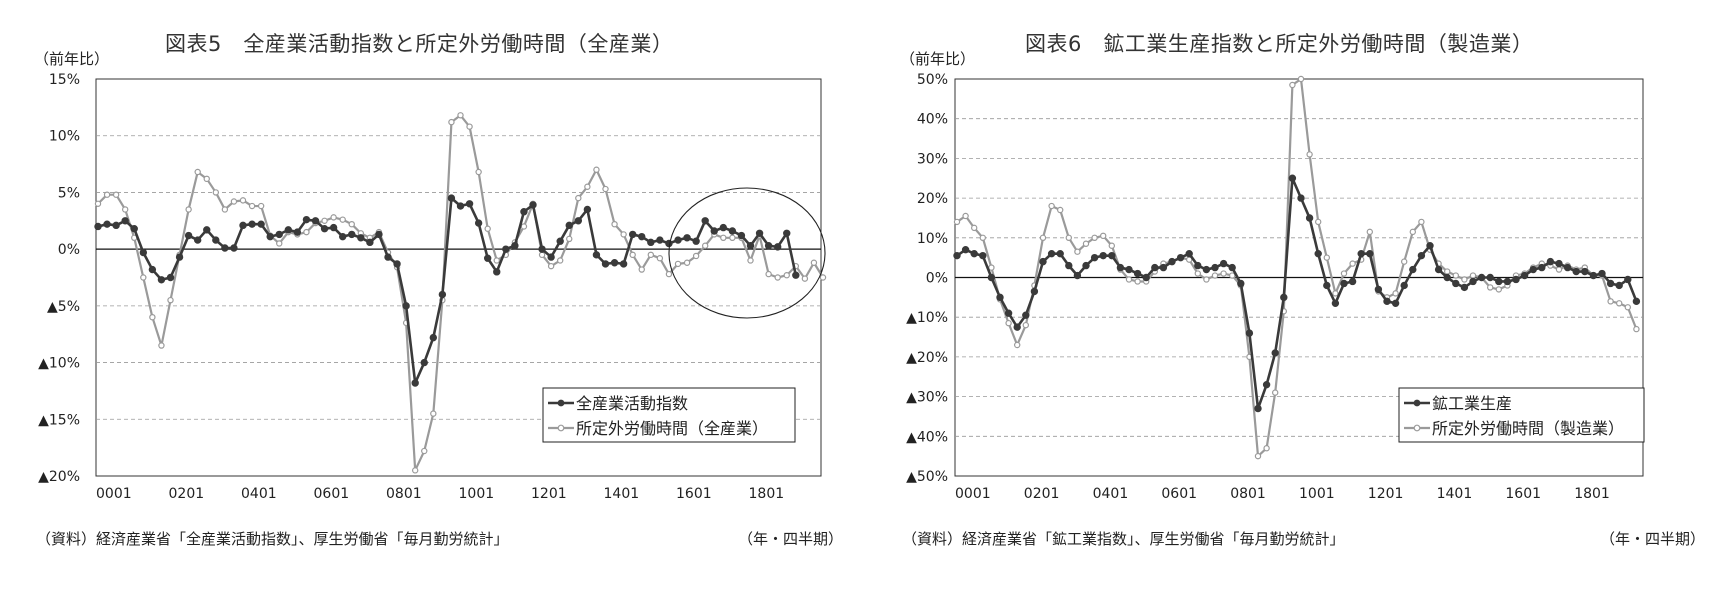 This screenshot has width=1726, height=591. I want to click on legend-label: 全産業活動指数, so click(632, 403).